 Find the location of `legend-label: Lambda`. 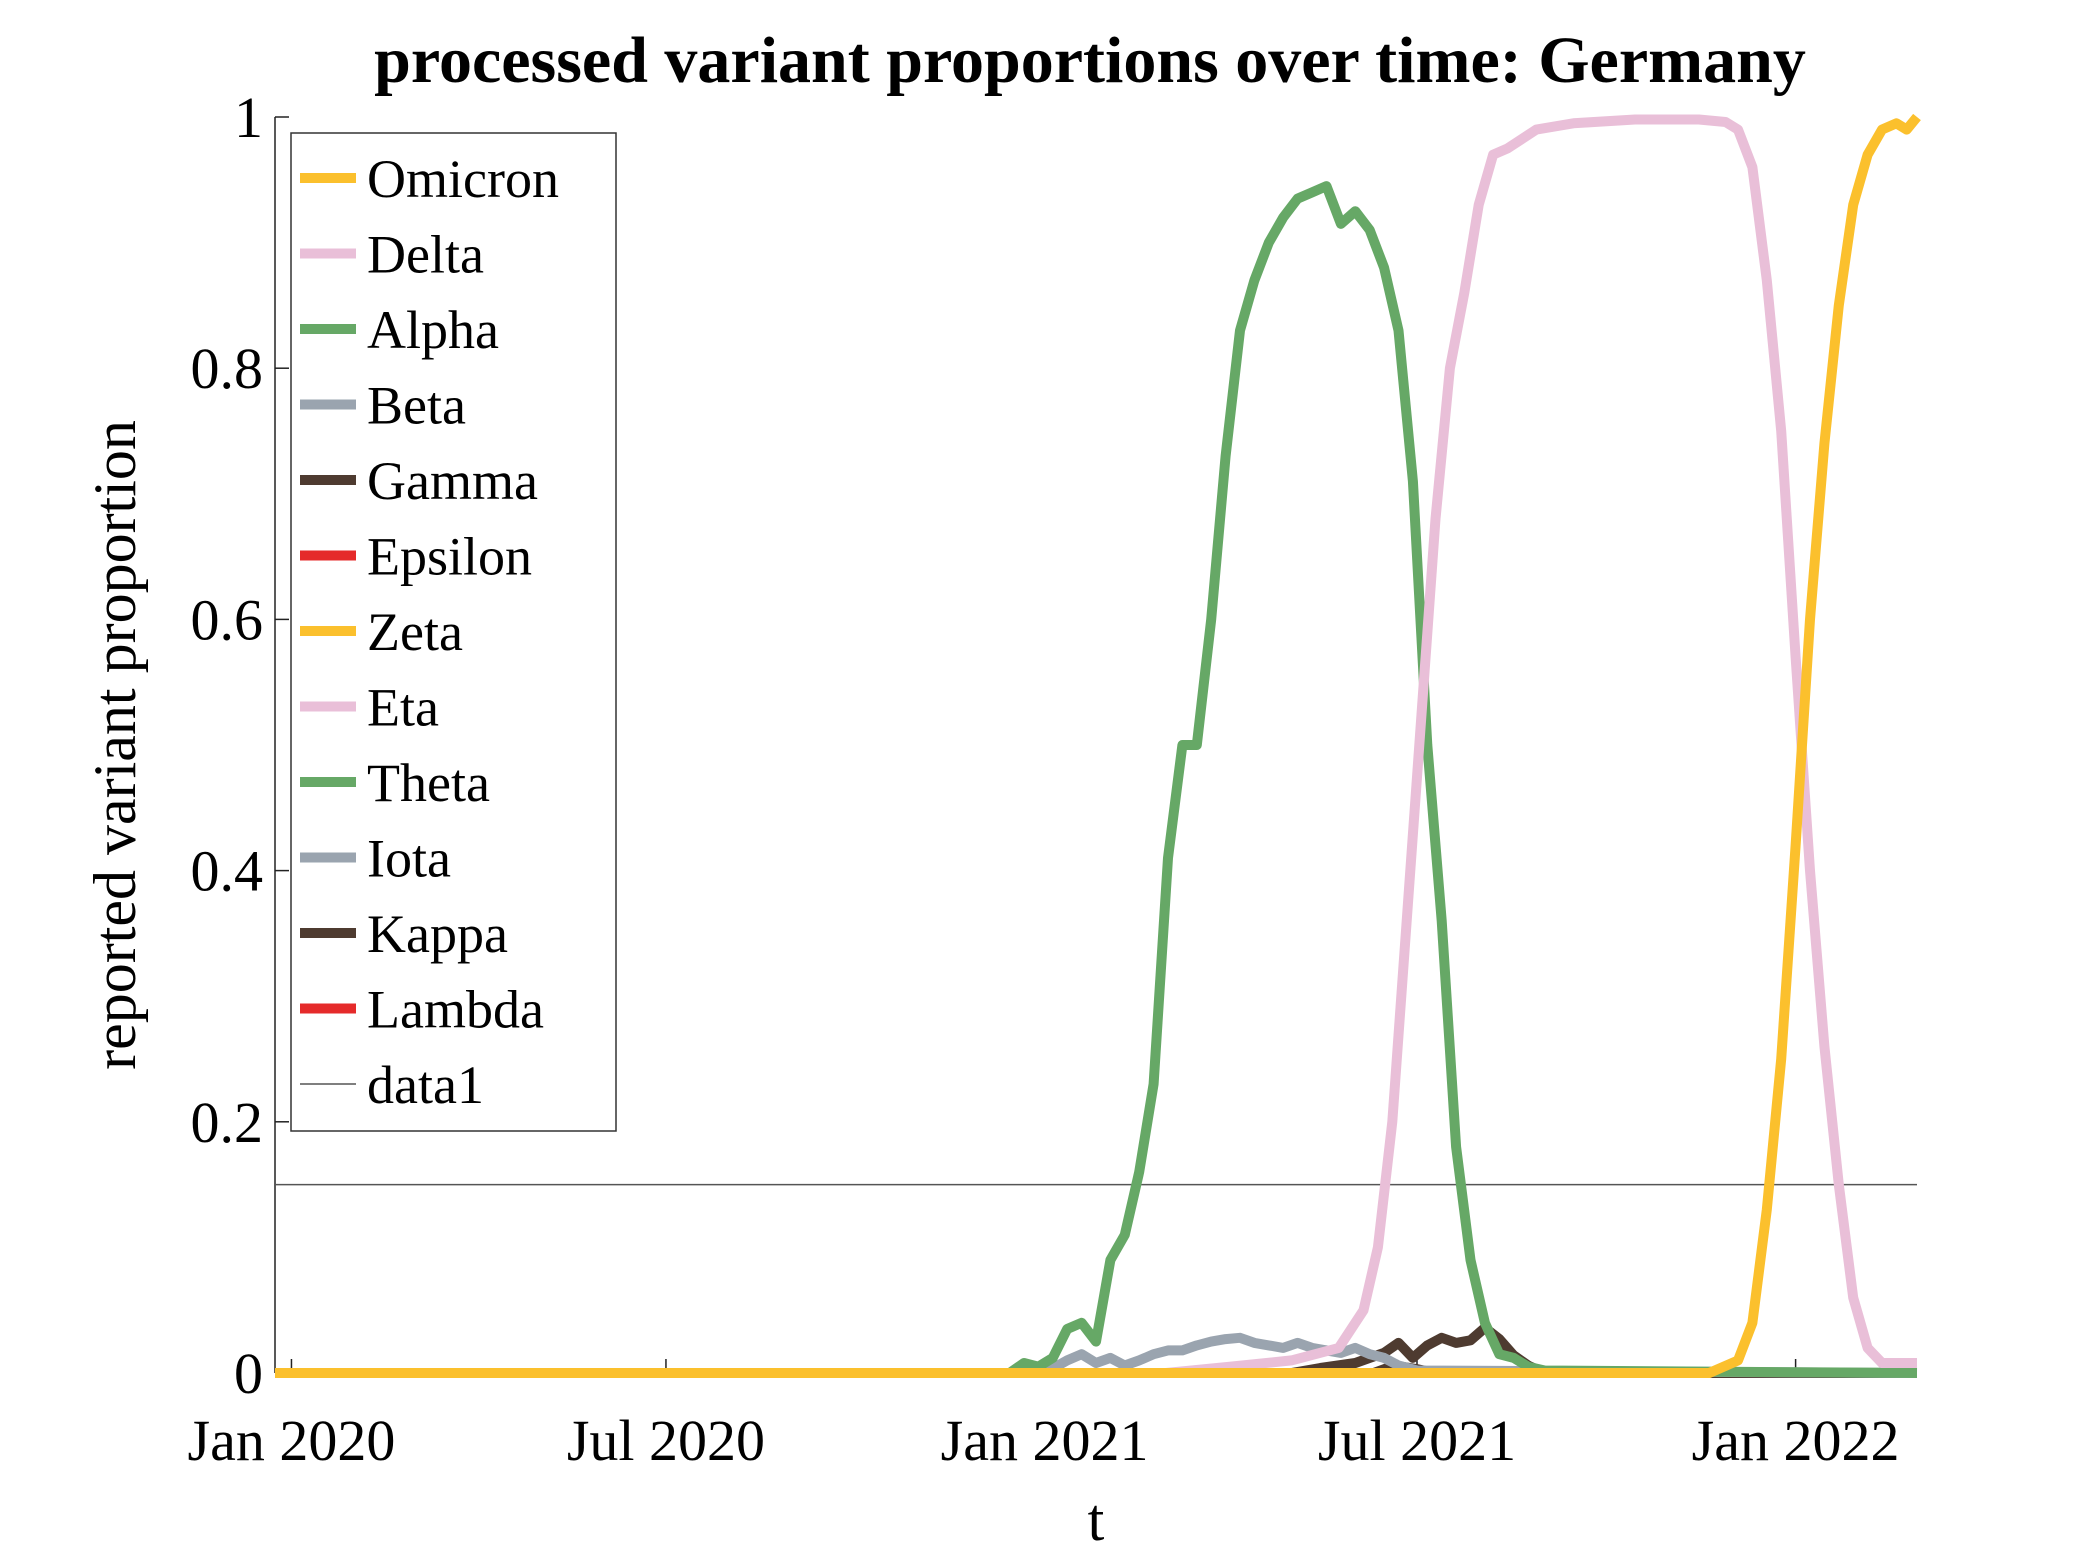

legend-label: Lambda is located at coordinates (455, 1010).